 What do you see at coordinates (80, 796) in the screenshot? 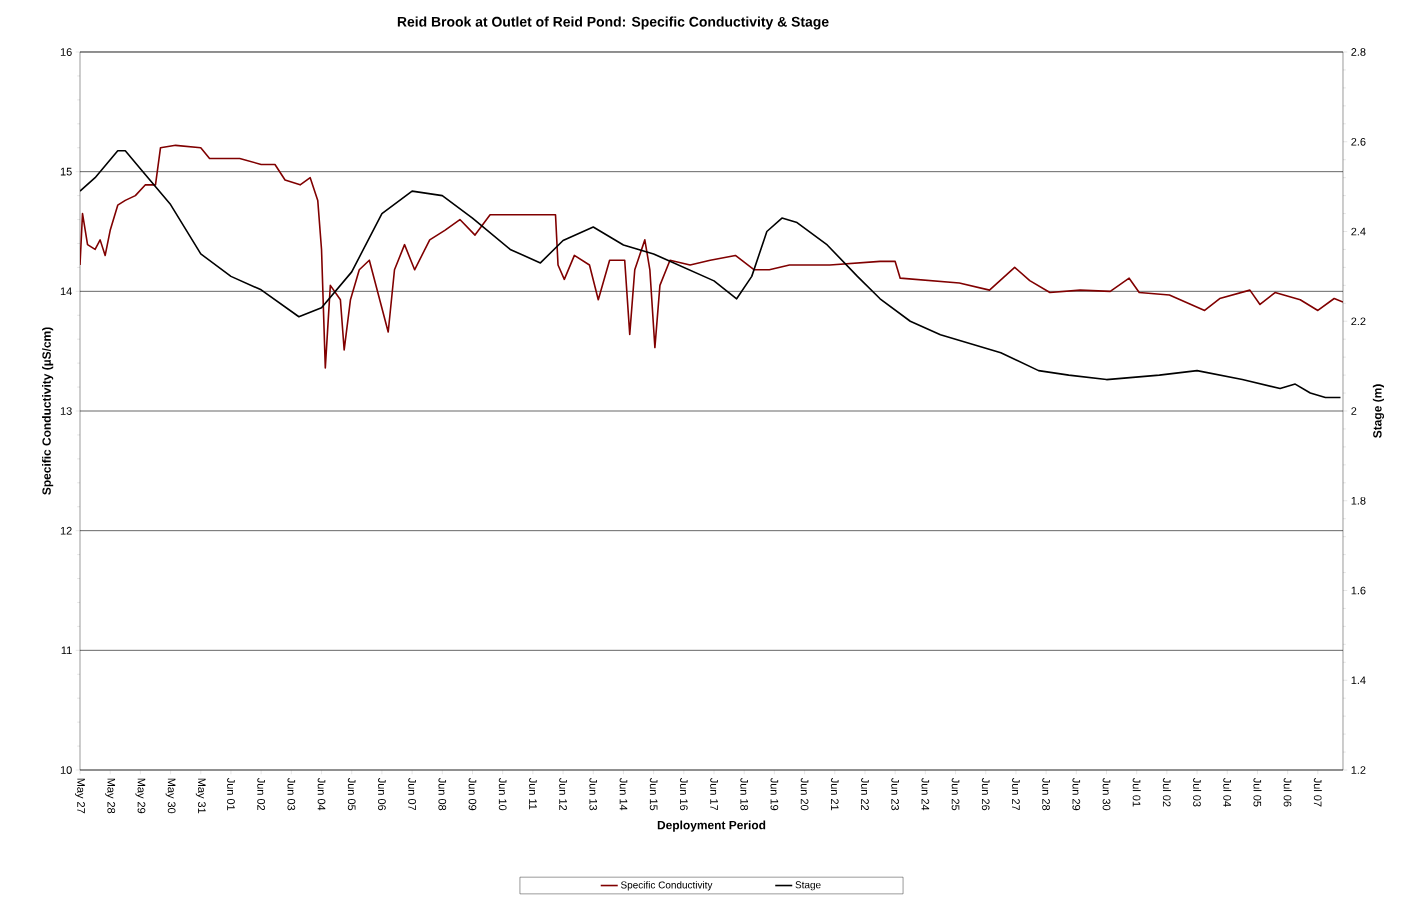
I see `x-tick-label: May 27` at bounding box center [80, 796].